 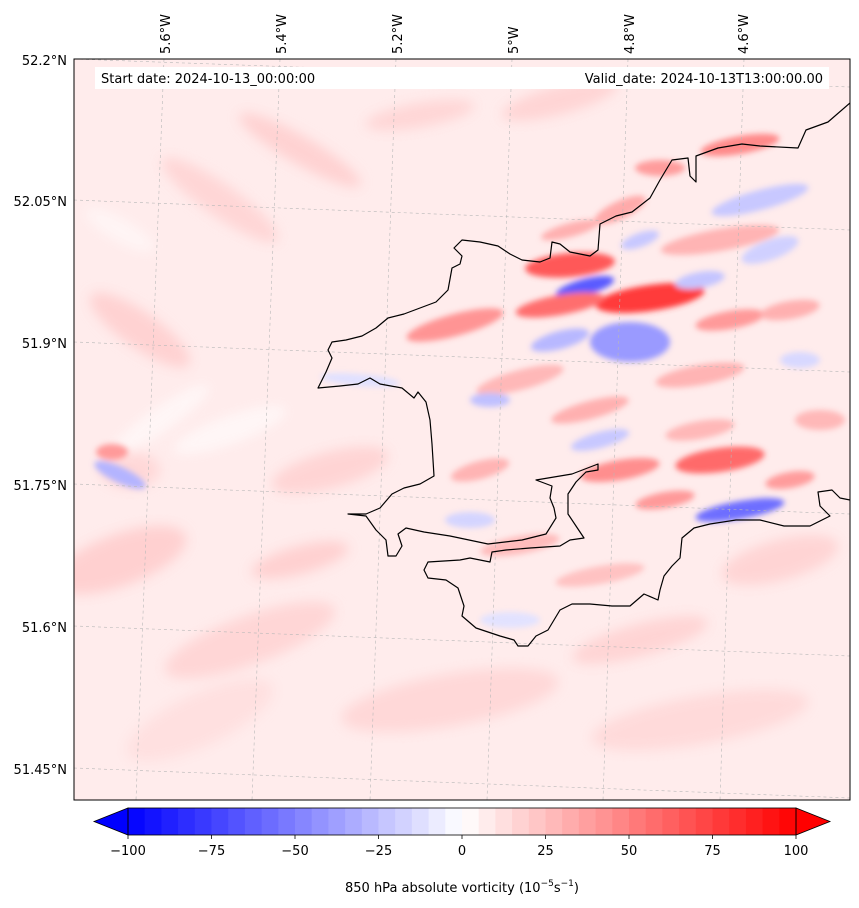 What do you see at coordinates (545, 851) in the screenshot?
I see `colorbar-tick-label: 25` at bounding box center [545, 851].